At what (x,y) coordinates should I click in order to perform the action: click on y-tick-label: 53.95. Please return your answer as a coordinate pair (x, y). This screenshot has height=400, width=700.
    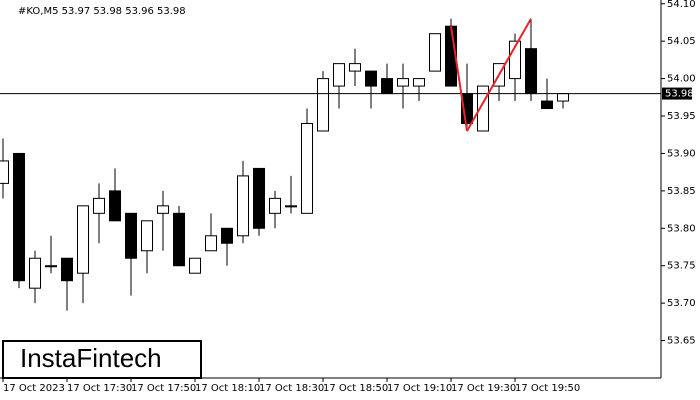
    Looking at the image, I should click on (681, 116).